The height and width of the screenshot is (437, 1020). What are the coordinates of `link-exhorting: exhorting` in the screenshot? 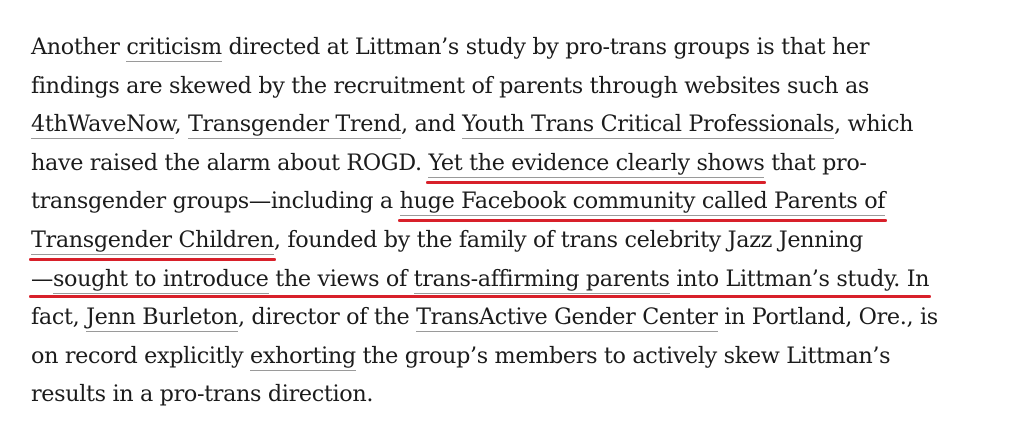 It's located at (303, 356).